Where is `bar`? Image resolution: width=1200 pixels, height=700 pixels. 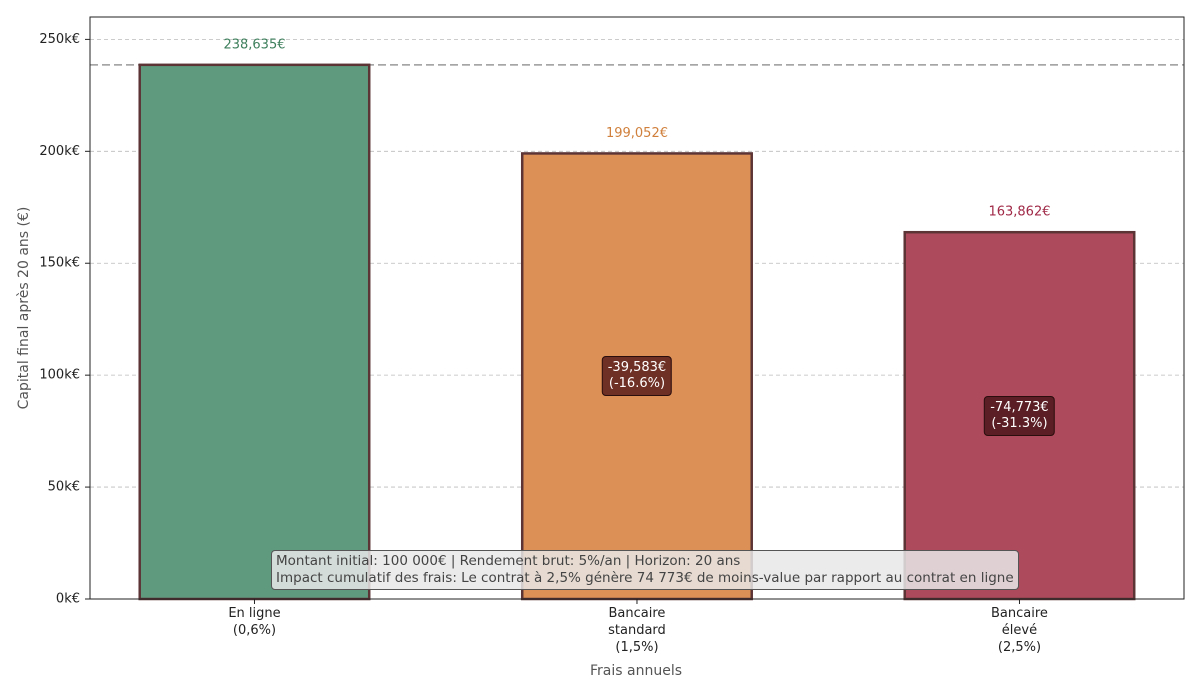
bar is located at coordinates (254, 332).